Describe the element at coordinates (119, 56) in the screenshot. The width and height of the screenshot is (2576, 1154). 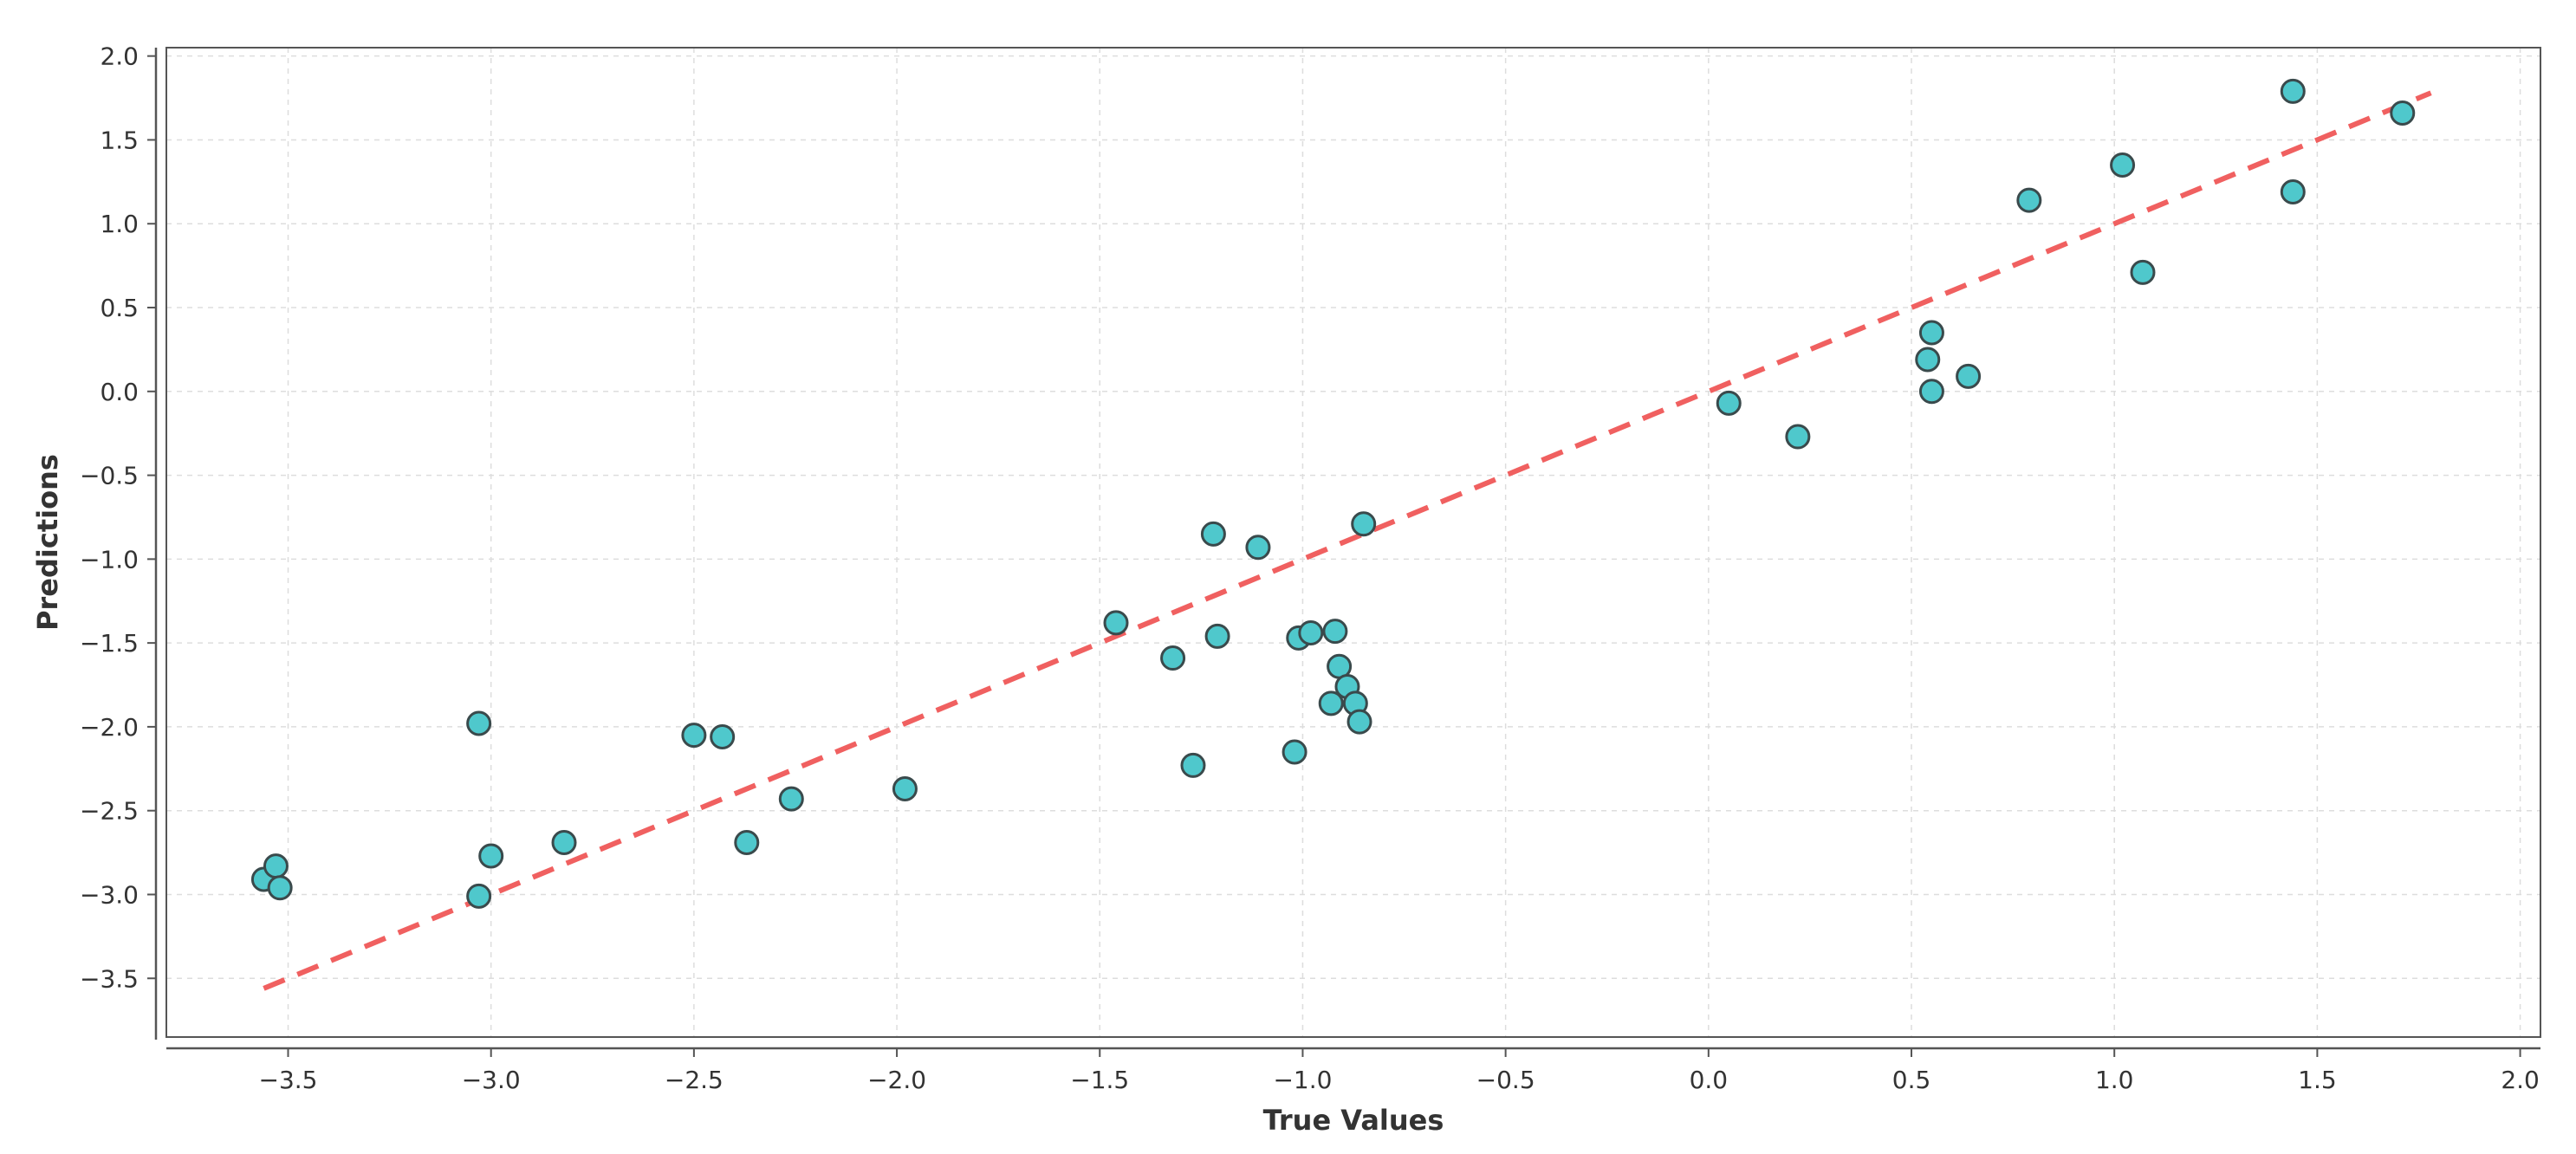
I see `y-tick-label: 2.0` at that location.